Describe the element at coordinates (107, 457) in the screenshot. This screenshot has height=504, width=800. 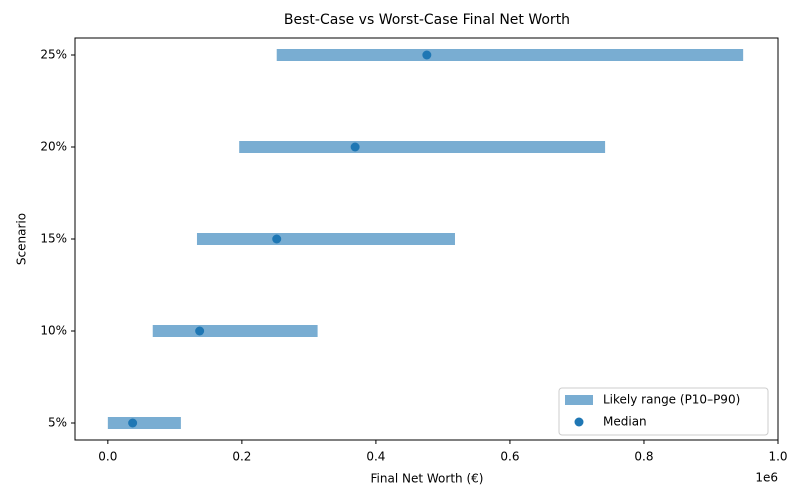
I see `x-tick-label: 0.0` at that location.